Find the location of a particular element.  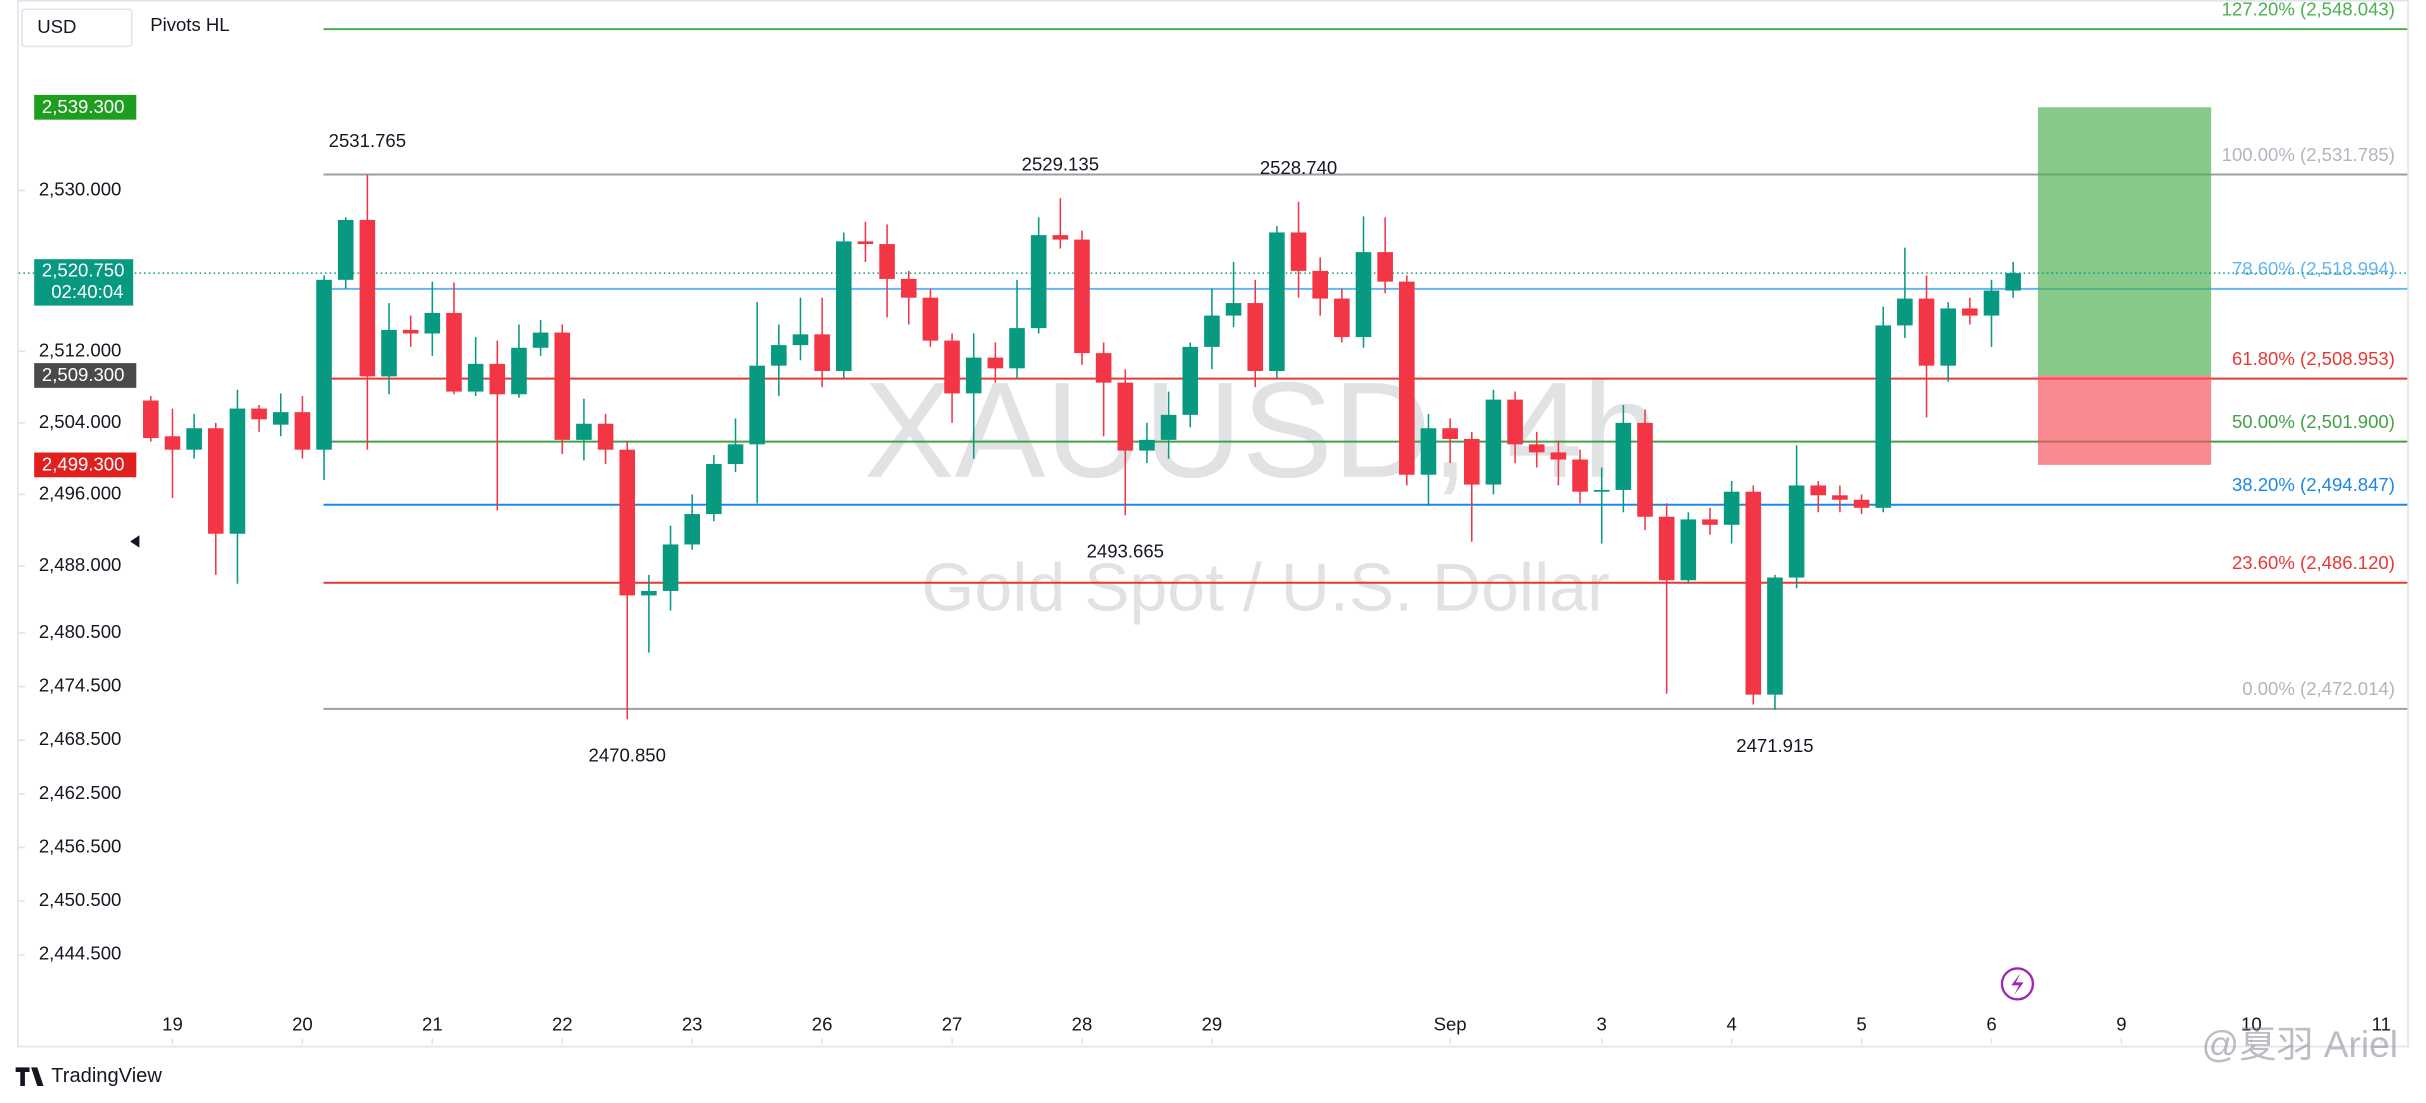

x-tick-label: 4 is located at coordinates (1731, 1024).